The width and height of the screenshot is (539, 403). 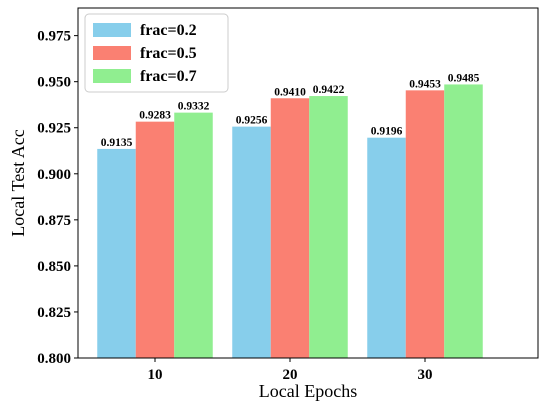 What do you see at coordinates (54, 313) in the screenshot?
I see `y-tick-label: 0.825` at bounding box center [54, 313].